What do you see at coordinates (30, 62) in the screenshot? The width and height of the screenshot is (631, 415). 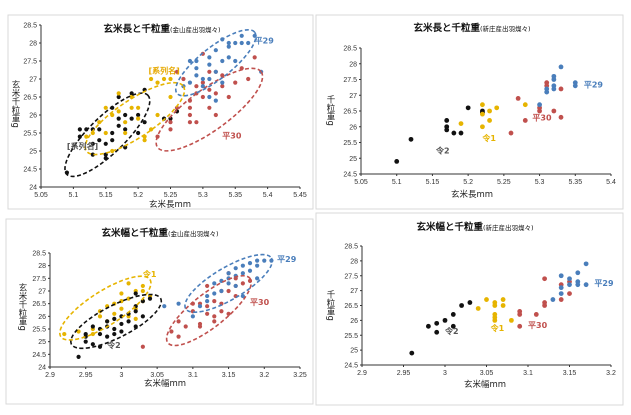 I see `y-tick-label: 27.5` at bounding box center [30, 62].